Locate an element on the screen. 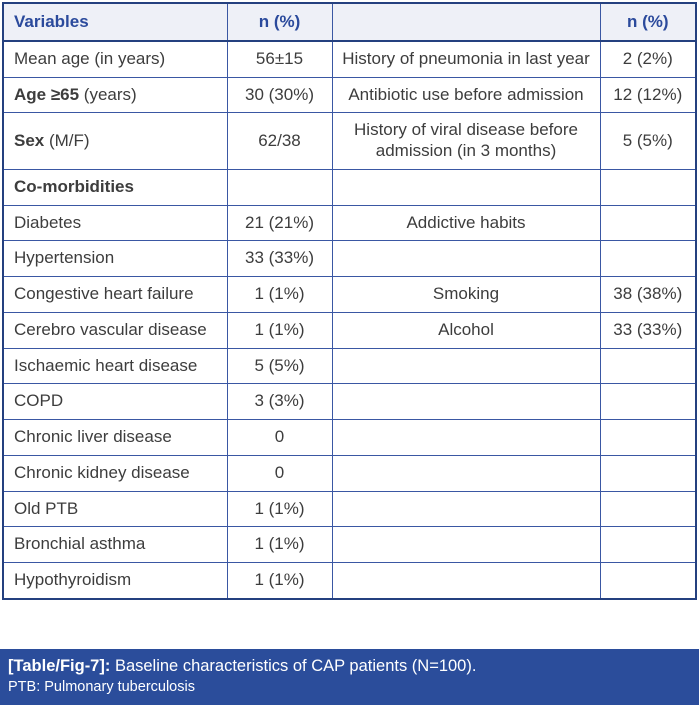  cell-text: Old PTB is located at coordinates (46, 508).